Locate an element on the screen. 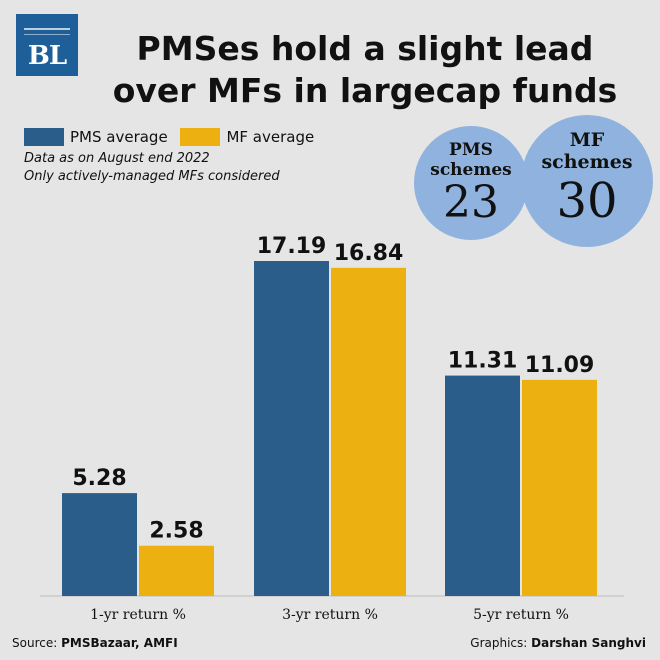 This screenshot has height=660, width=660. x-tick-label-2: 3-yr return % is located at coordinates (330, 615).